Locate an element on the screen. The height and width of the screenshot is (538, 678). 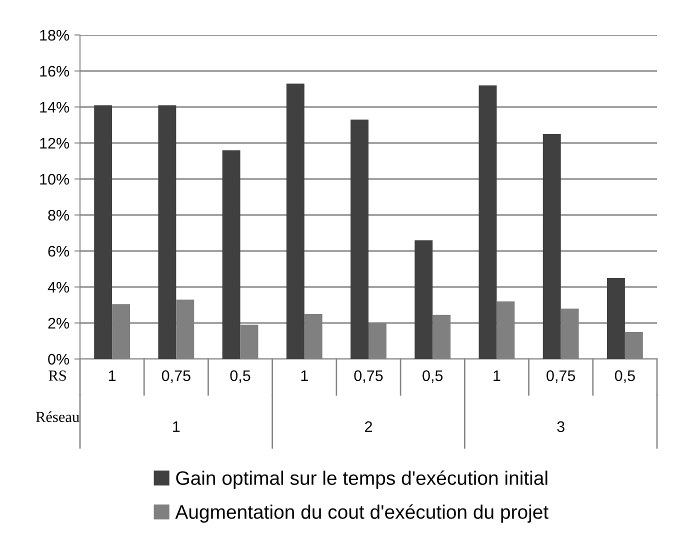
text: 3 is located at coordinates (560, 426).